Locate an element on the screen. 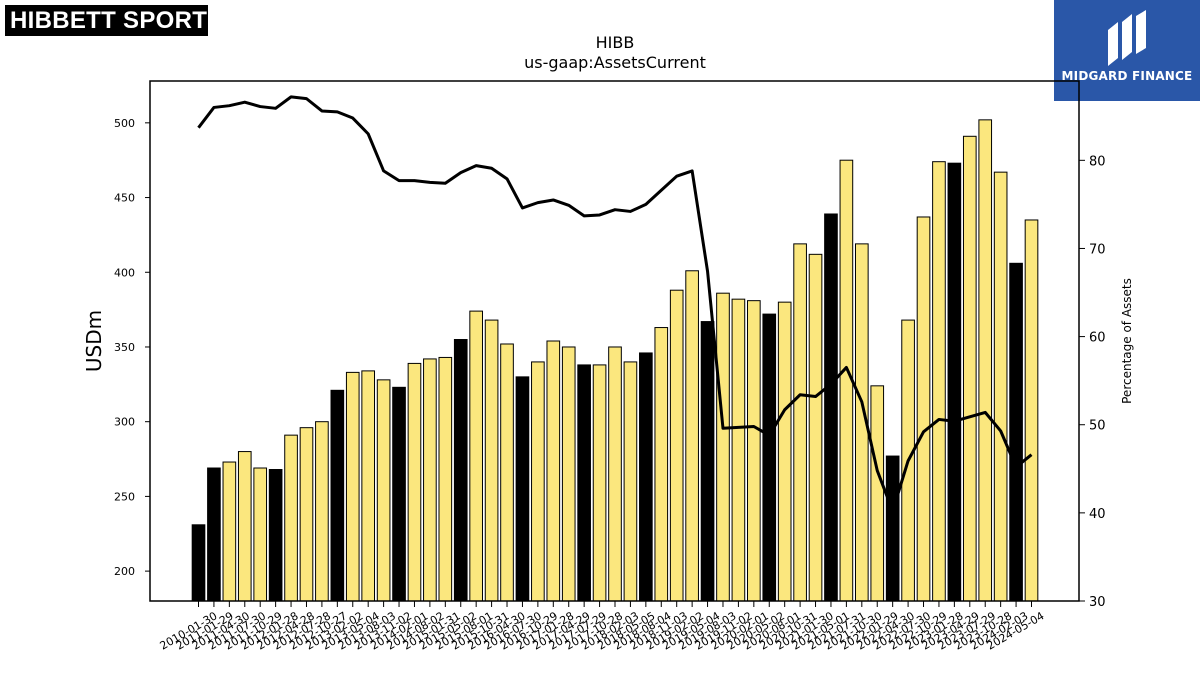 The height and width of the screenshot is (675, 1200). chart-subtitle: us-gaap:AssetsCurrent is located at coordinates (615, 62).